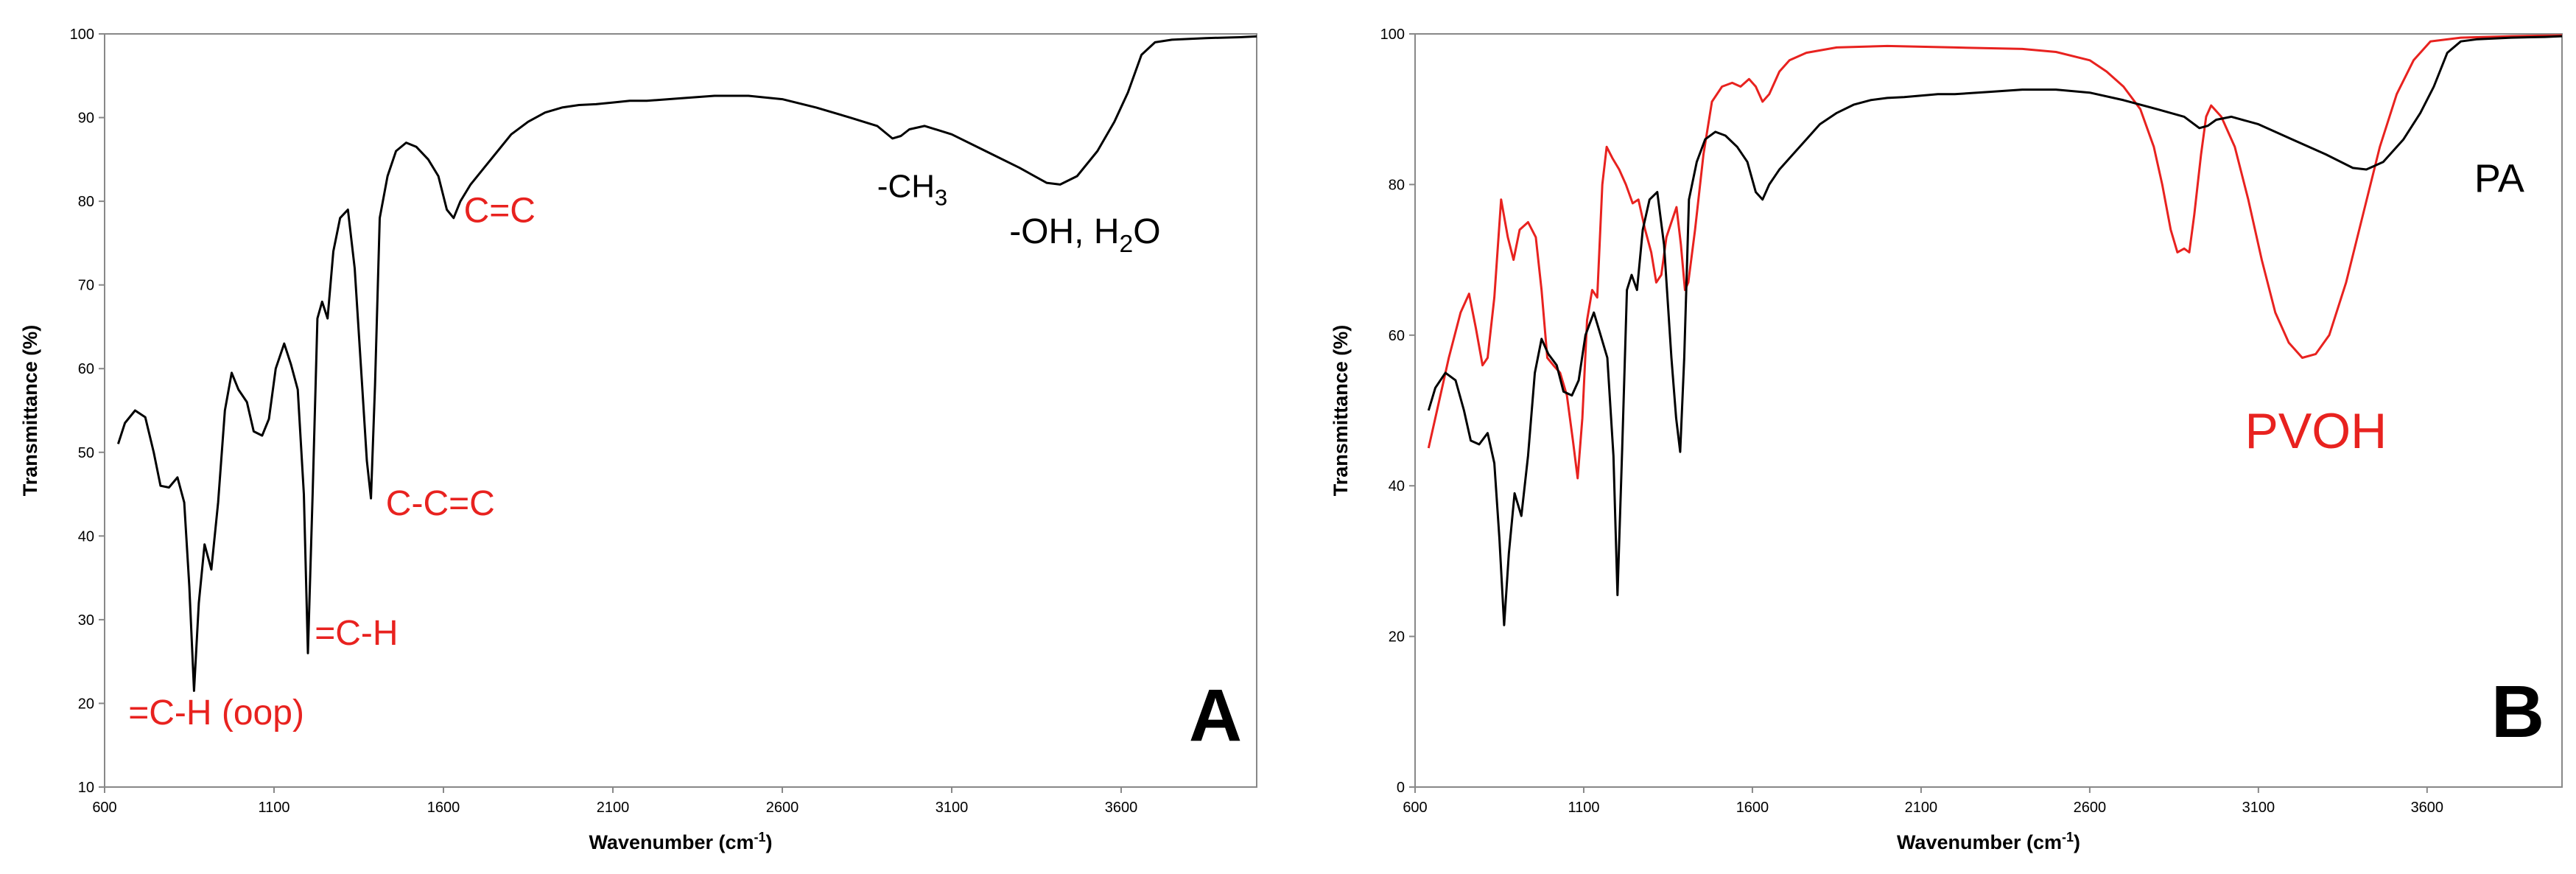  Describe the element at coordinates (1215, 715) in the screenshot. I see `panel-letter: A` at that location.